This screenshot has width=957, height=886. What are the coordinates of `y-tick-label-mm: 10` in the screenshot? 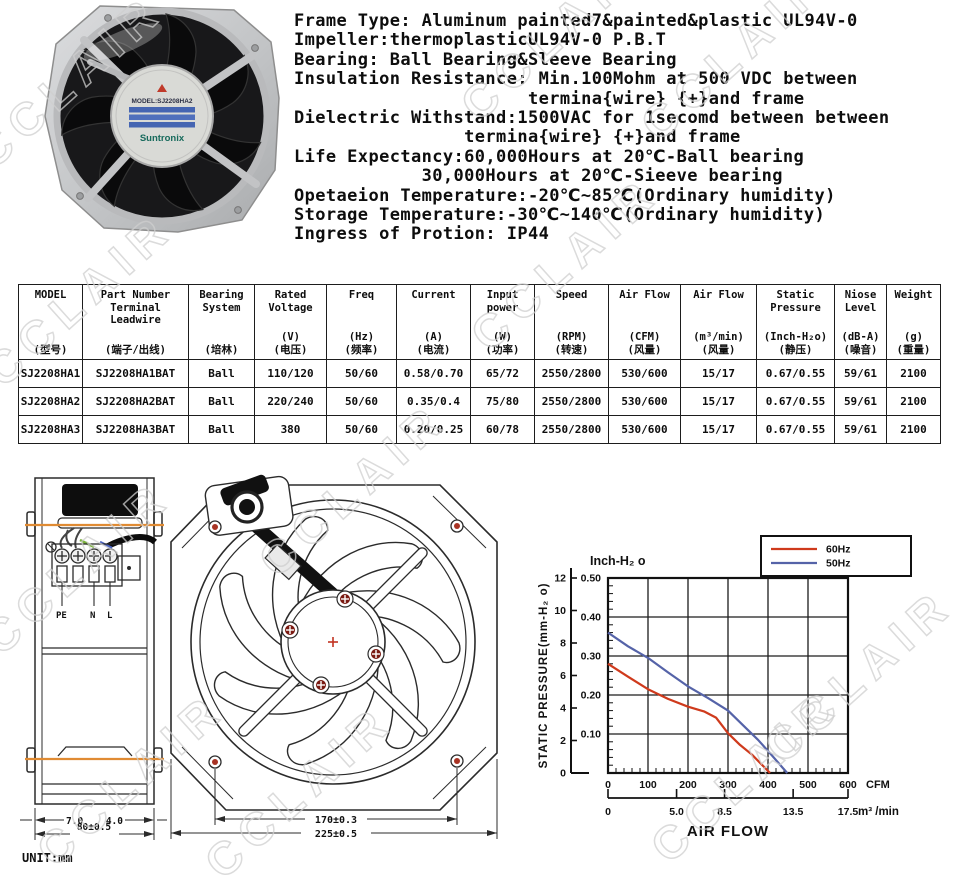 It's located at (560, 611).